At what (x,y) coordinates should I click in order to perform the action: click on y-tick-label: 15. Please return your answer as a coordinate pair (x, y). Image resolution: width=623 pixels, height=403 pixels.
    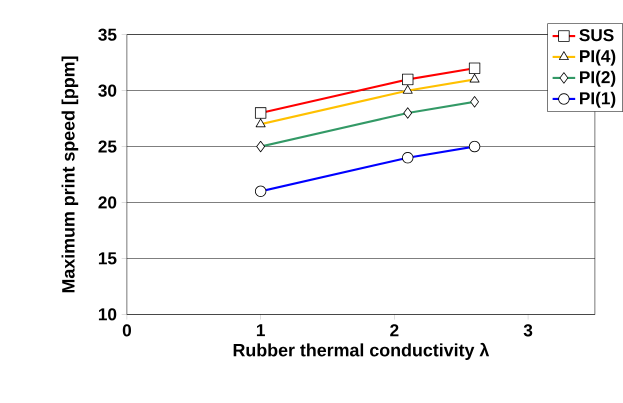
    Looking at the image, I should click on (107, 258).